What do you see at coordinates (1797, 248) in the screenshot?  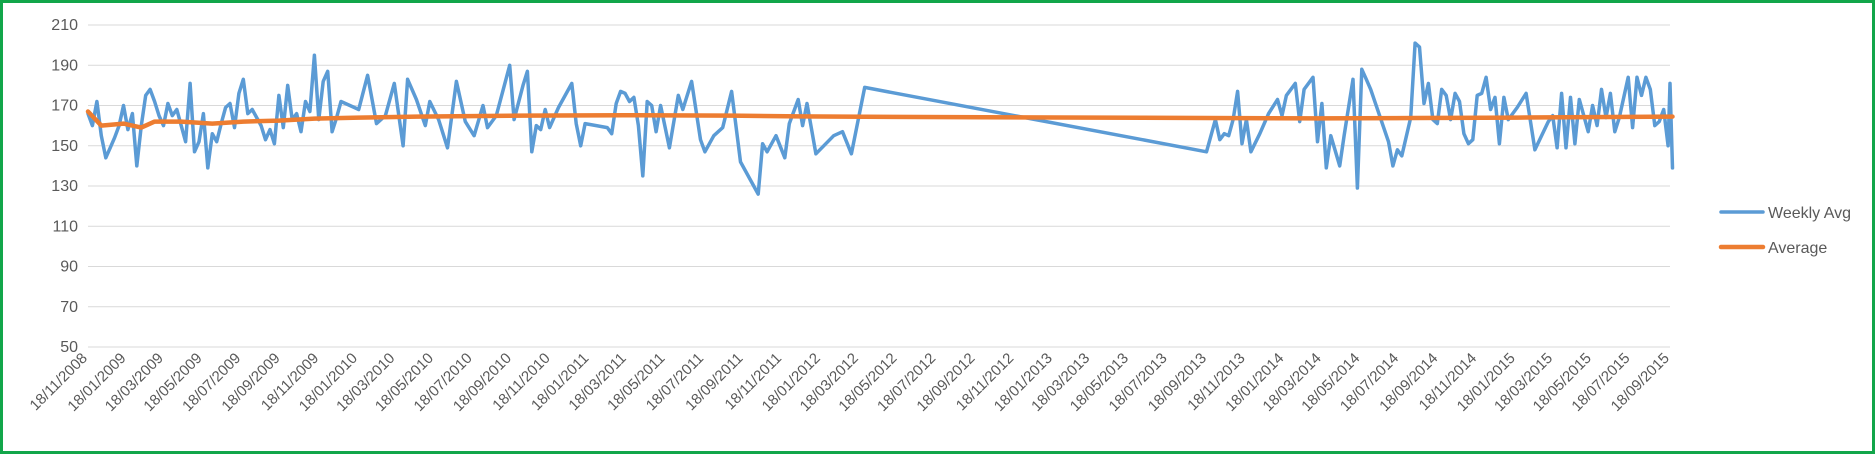 I see `legend-label-average: Average` at bounding box center [1797, 248].